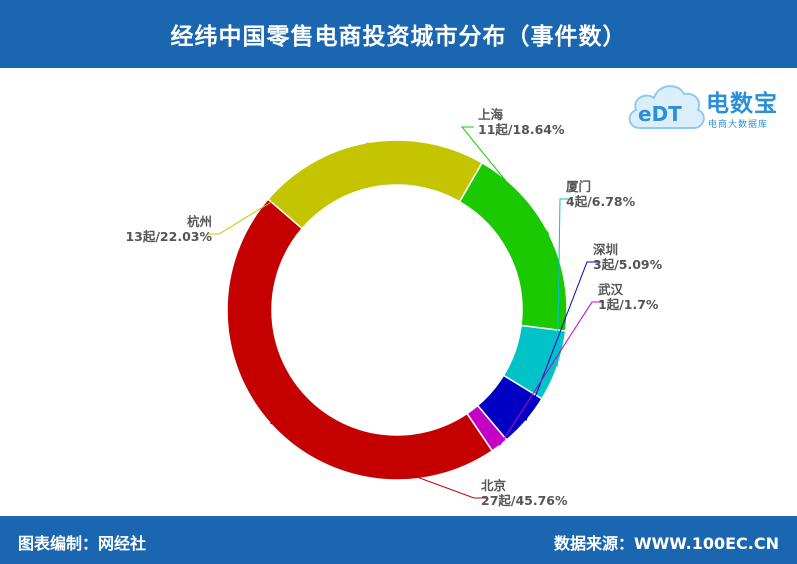 The height and width of the screenshot is (564, 797). I want to click on title-bar: 经纬中国零售电商投资城市分布（事件数）, so click(398, 34).